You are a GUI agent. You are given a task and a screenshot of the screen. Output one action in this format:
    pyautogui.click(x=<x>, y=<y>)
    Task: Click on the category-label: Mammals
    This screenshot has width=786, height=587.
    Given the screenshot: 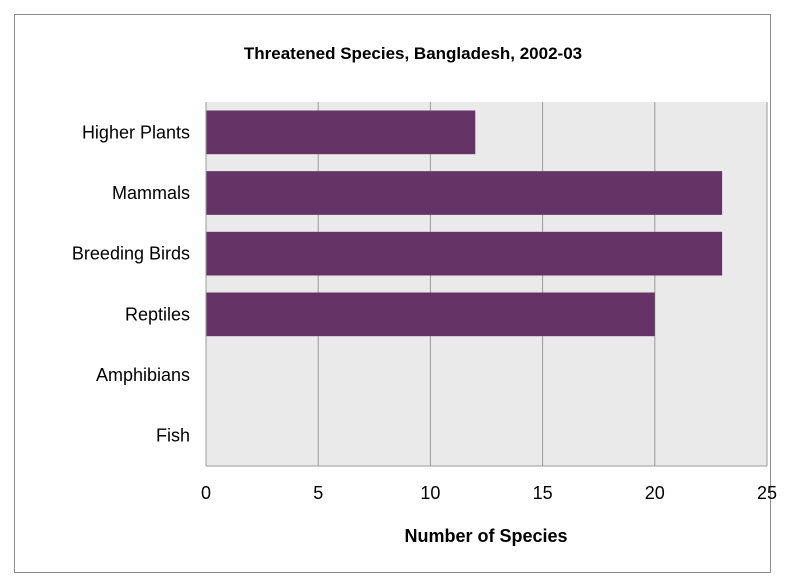 What is the action you would take?
    pyautogui.click(x=151, y=193)
    